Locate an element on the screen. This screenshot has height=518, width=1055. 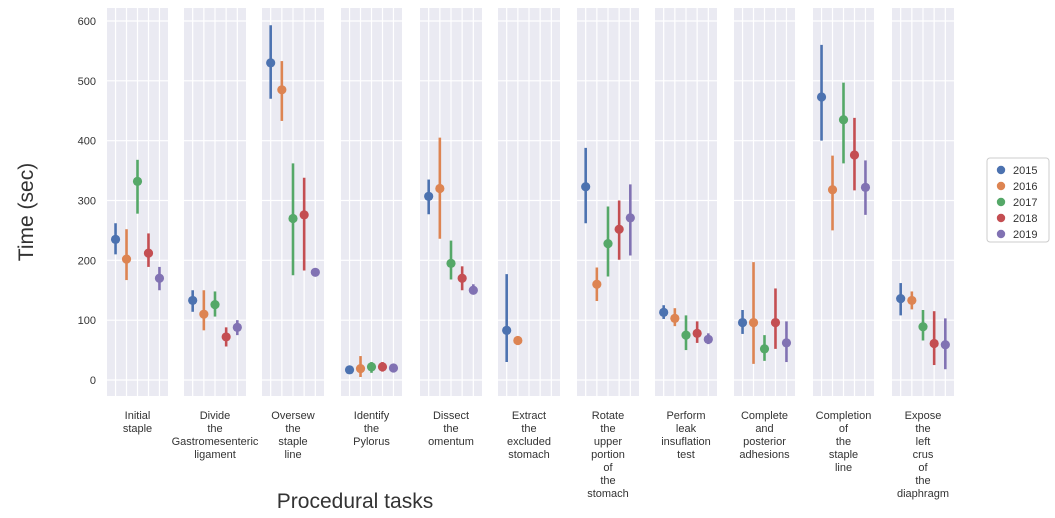
task-label-line: Initial is located at coordinates (138, 416).